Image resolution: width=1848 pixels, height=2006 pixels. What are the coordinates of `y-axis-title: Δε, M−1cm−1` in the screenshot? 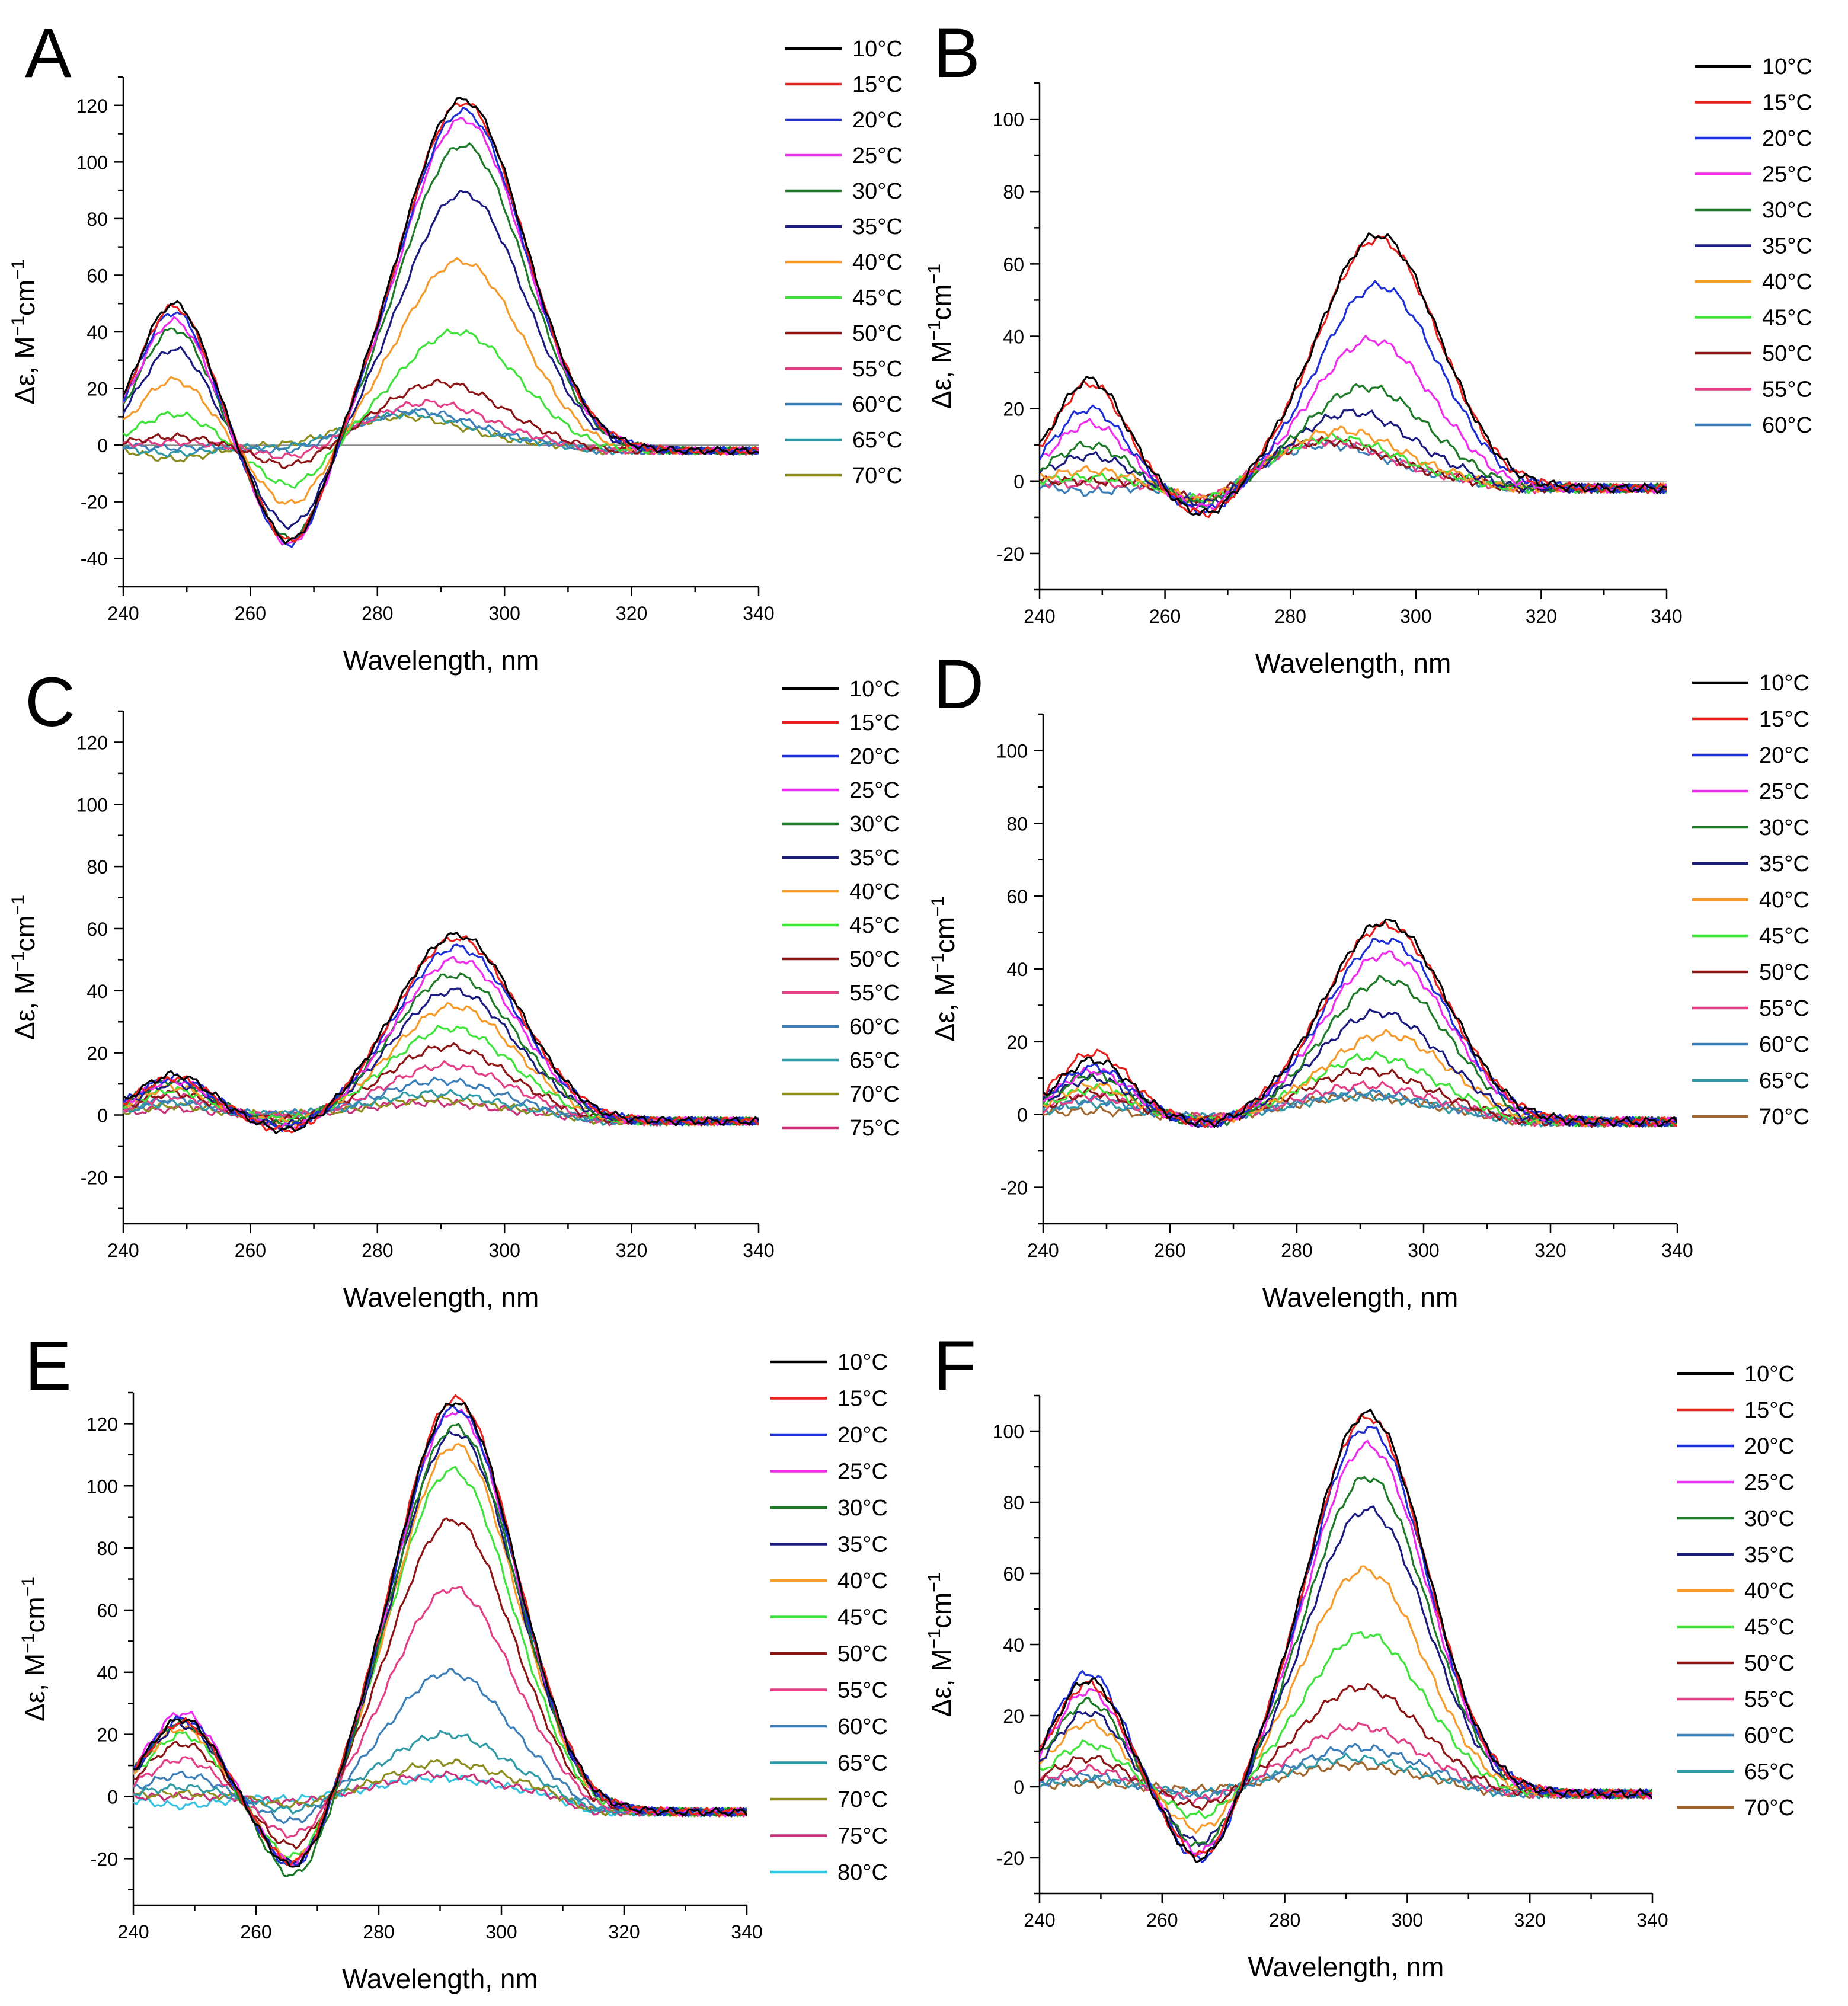 It's located at (944, 969).